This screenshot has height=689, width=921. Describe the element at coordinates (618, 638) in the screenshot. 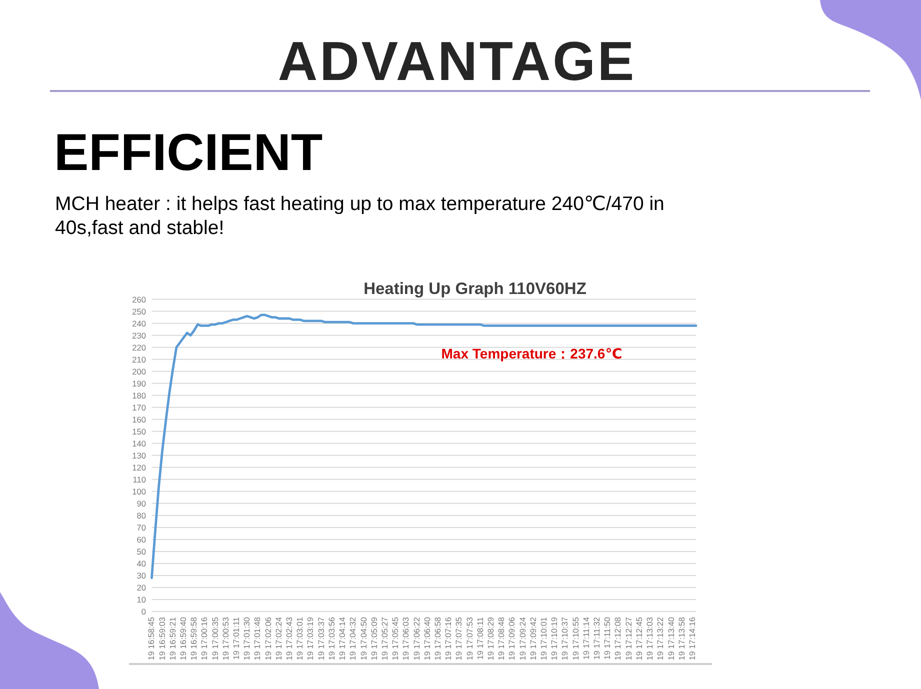

I see `x-tick-label: 19 17:12:08` at that location.